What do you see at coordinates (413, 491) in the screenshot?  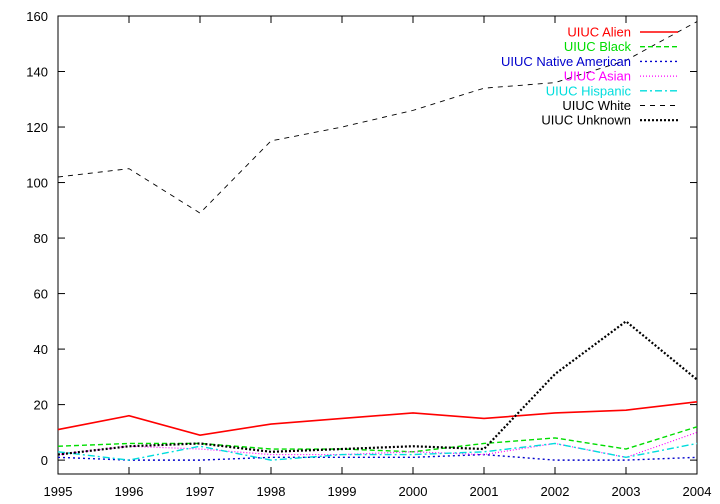 I see `x-tick-label: 2000` at bounding box center [413, 491].